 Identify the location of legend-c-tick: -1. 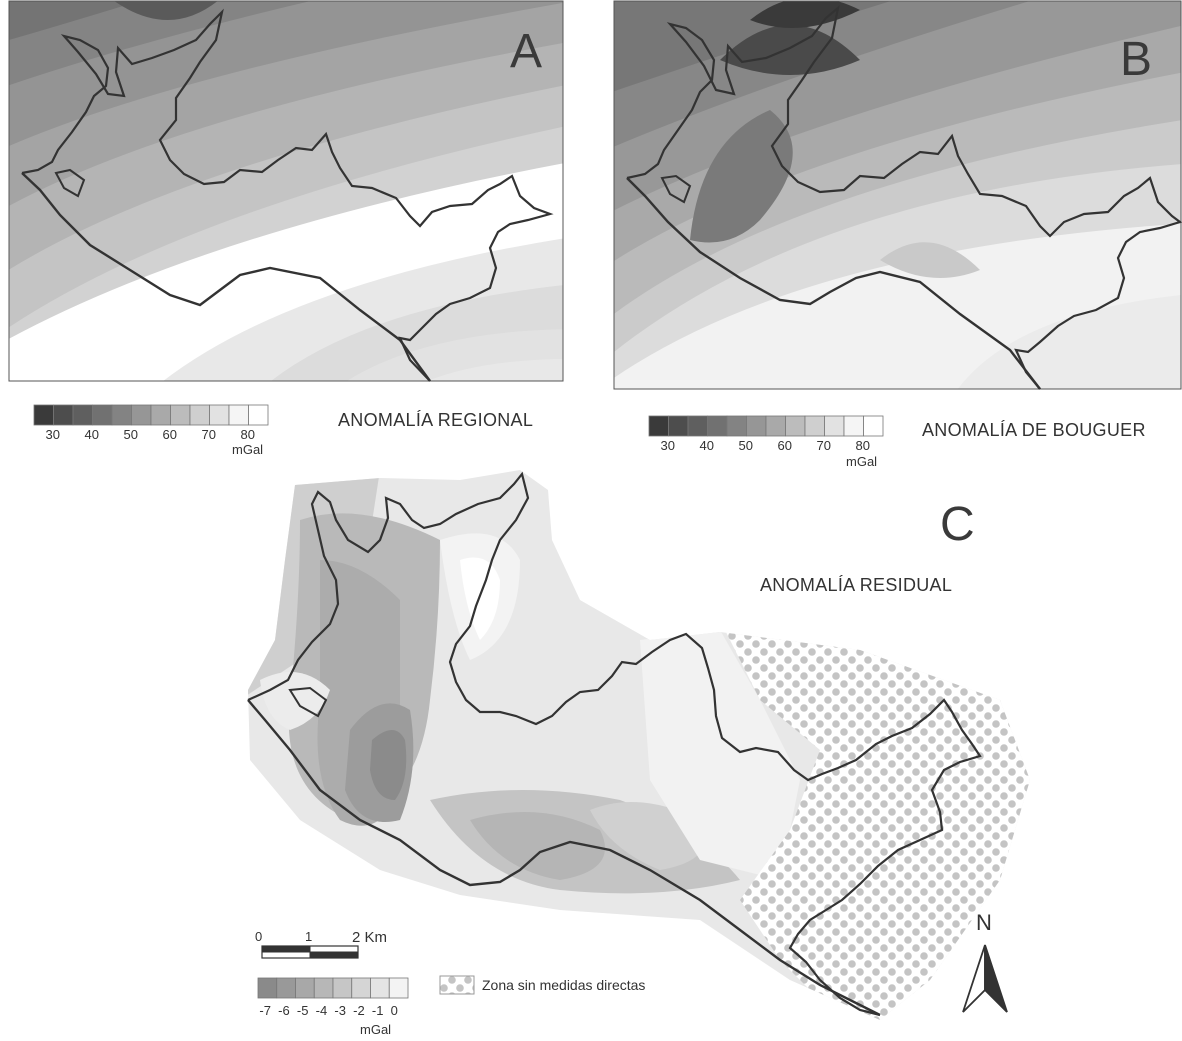
(377, 1010).